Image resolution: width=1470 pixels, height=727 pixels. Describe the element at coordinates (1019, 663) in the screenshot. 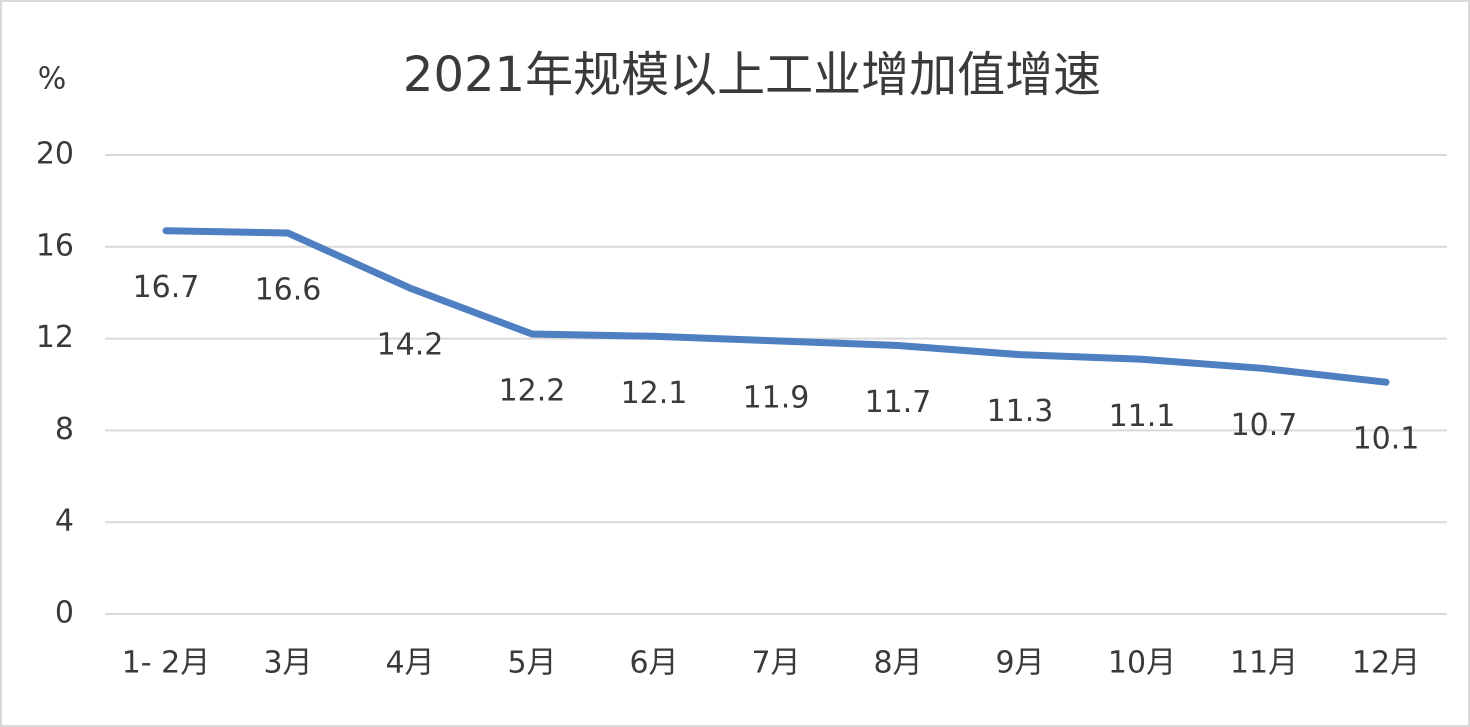

I see `x-tick-label: 9月` at that location.